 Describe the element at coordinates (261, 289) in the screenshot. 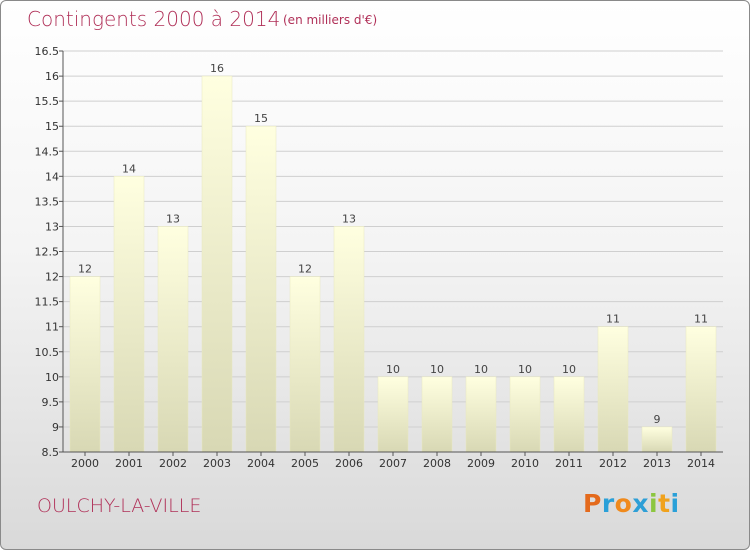

I see `bar-2004` at that location.